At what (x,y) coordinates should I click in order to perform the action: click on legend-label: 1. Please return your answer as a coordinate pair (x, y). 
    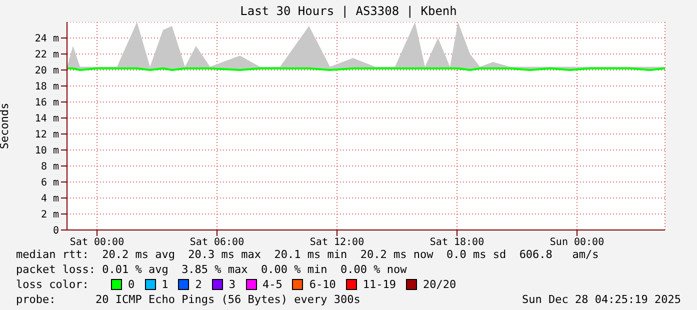
    Looking at the image, I should click on (164, 284).